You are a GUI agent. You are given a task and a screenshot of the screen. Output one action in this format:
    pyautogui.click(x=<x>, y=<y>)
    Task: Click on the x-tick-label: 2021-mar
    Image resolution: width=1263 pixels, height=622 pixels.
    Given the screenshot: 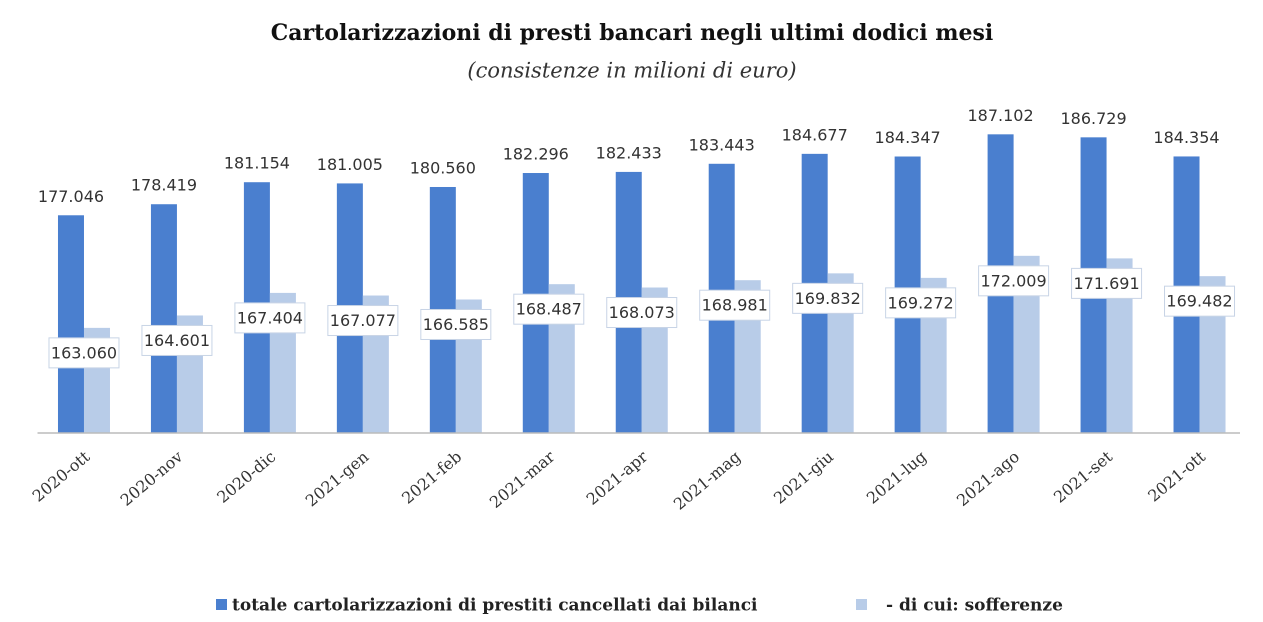 What is the action you would take?
    pyautogui.click(x=522, y=479)
    